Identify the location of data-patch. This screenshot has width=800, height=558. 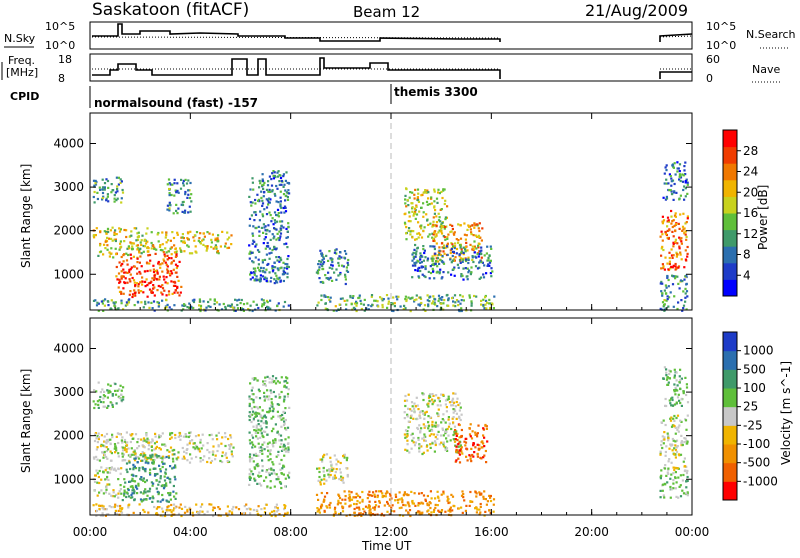
(190, 510).